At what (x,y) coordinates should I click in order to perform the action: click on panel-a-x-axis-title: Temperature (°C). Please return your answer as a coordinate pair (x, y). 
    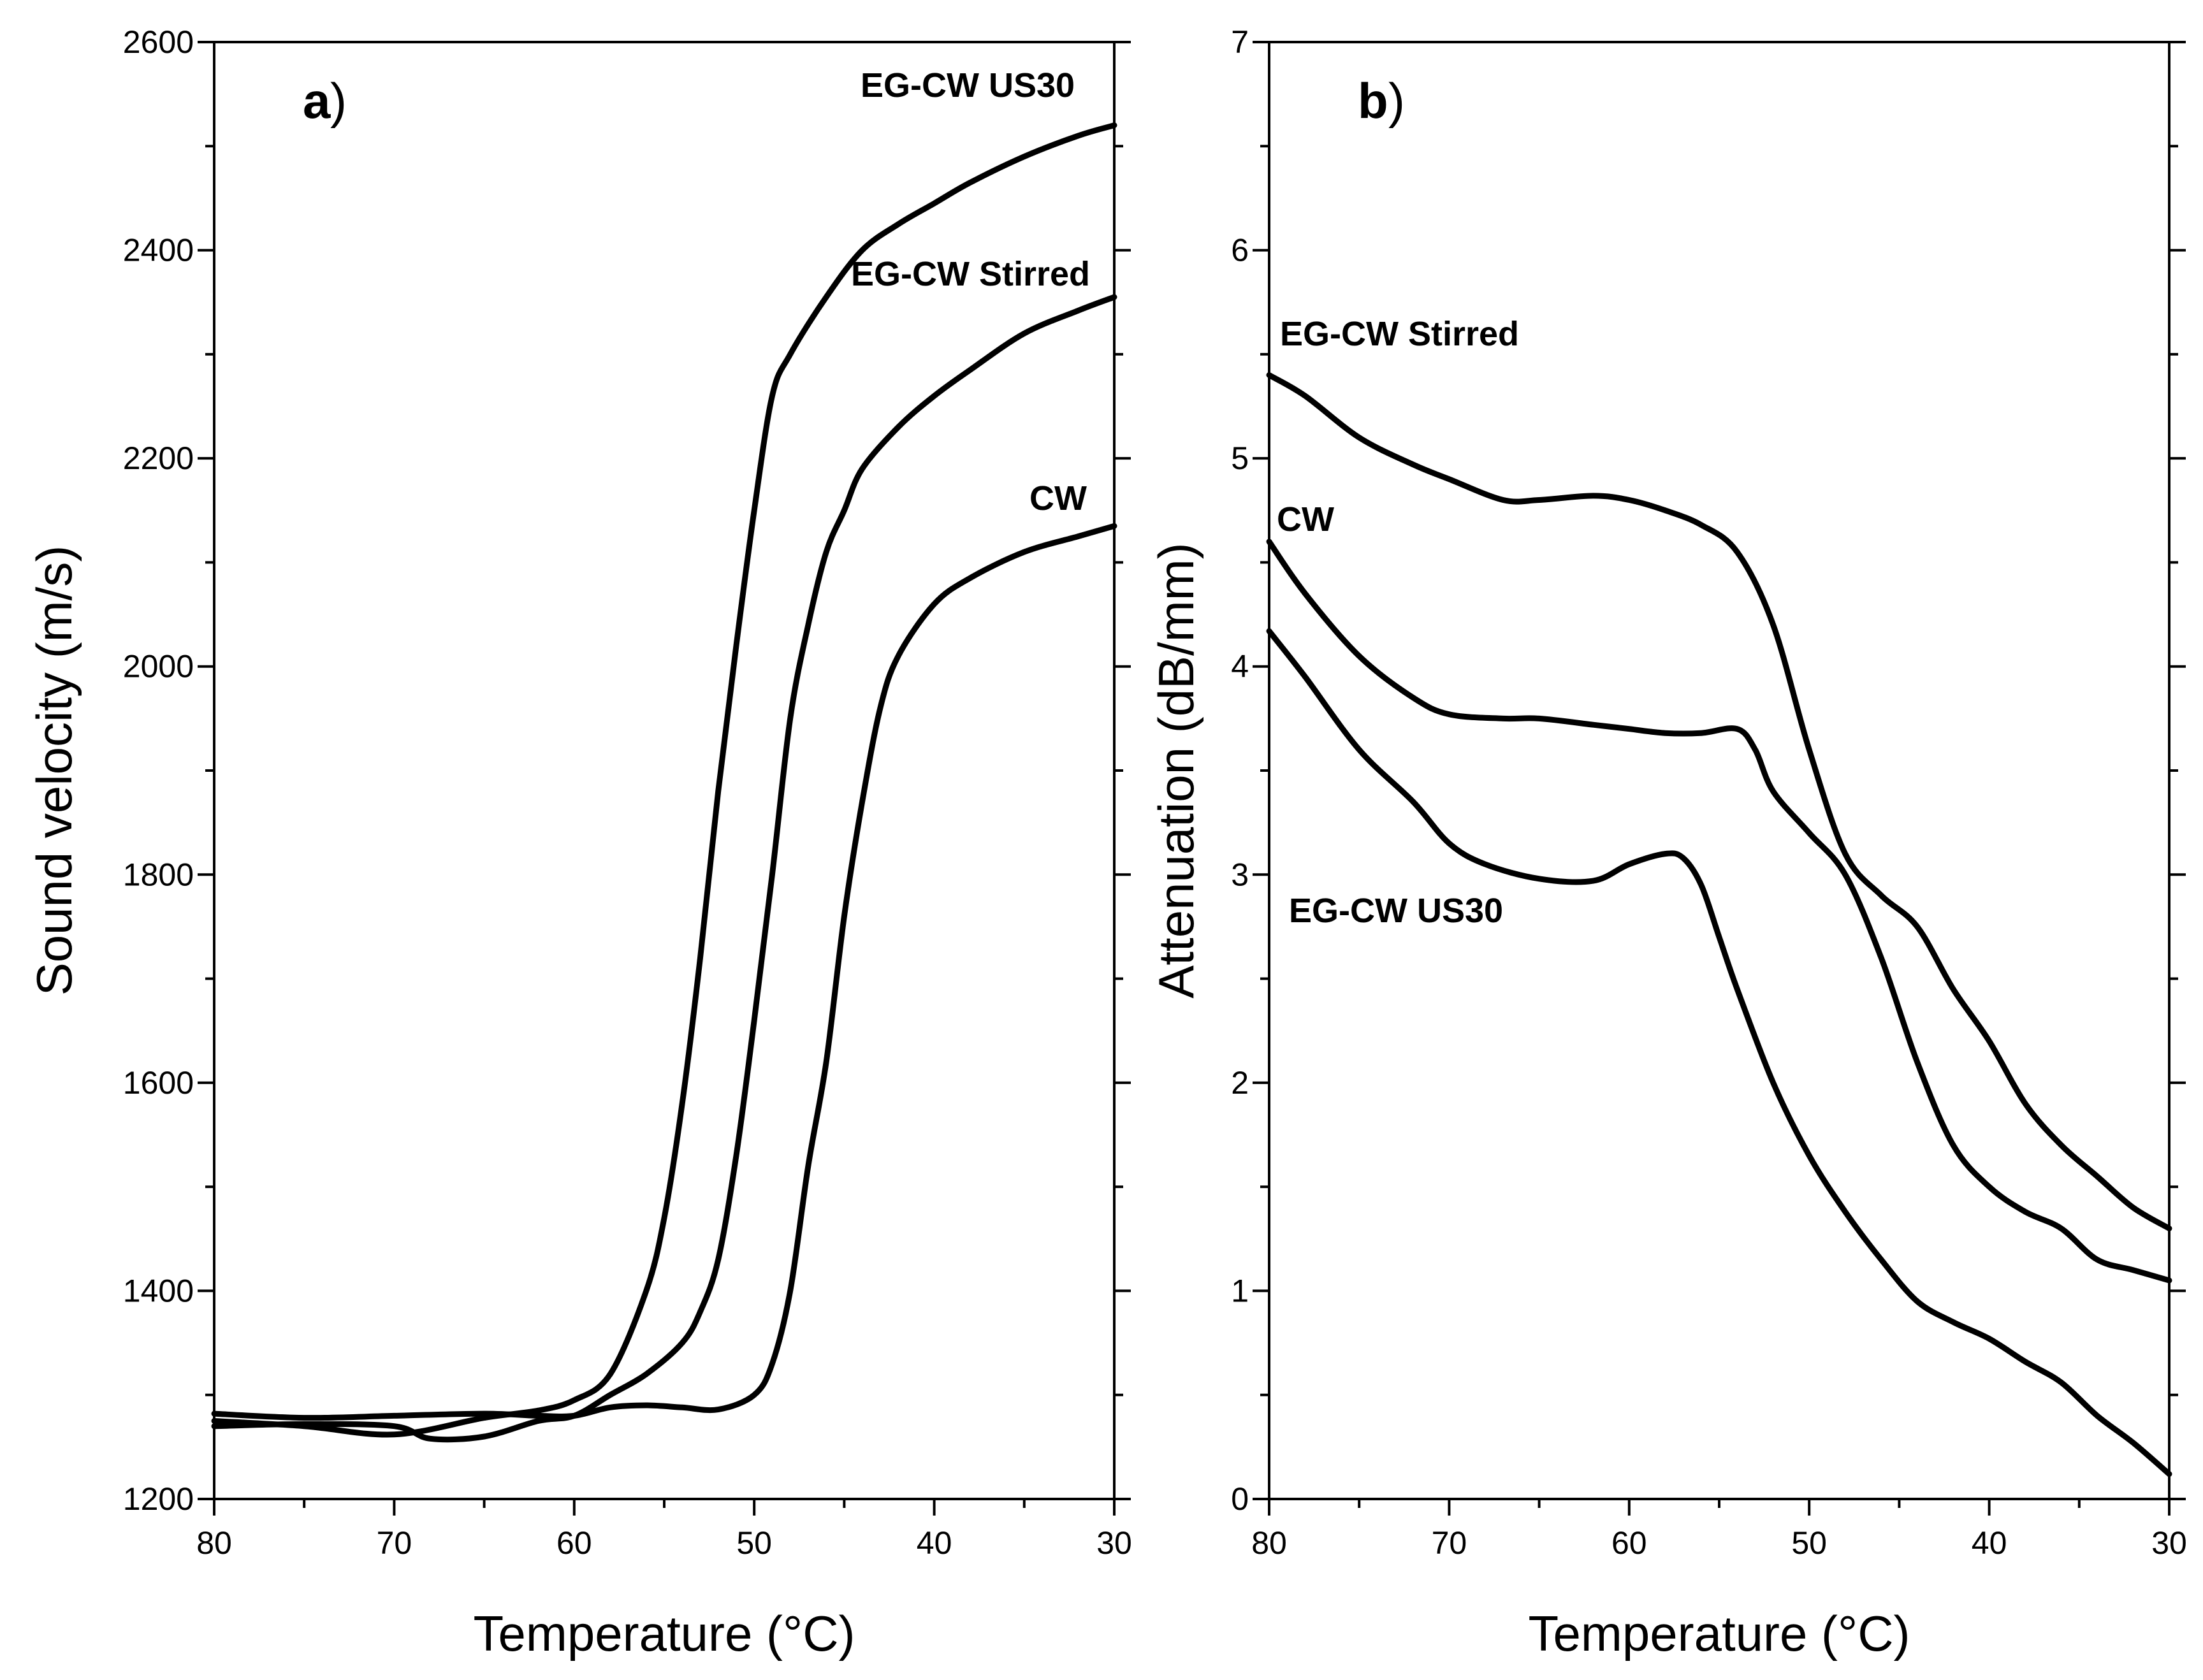
    Looking at the image, I should click on (664, 1633).